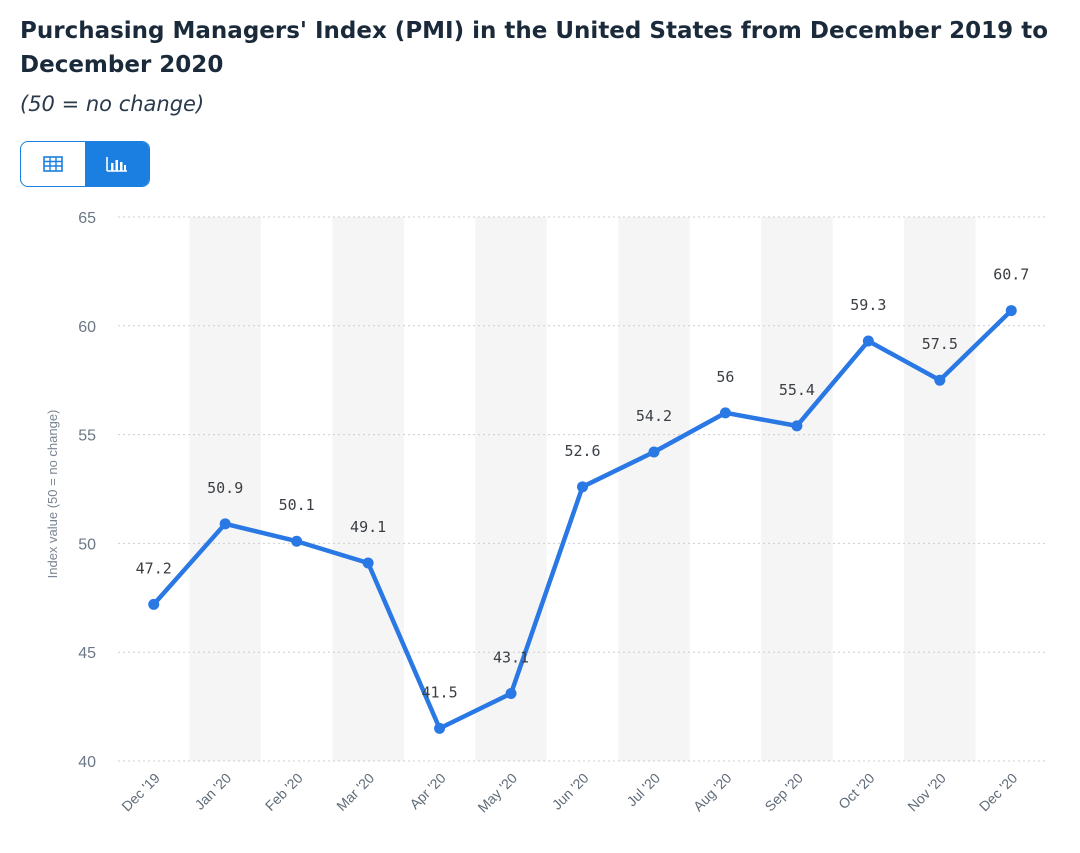  I want to click on view-toggle, so click(85, 164).